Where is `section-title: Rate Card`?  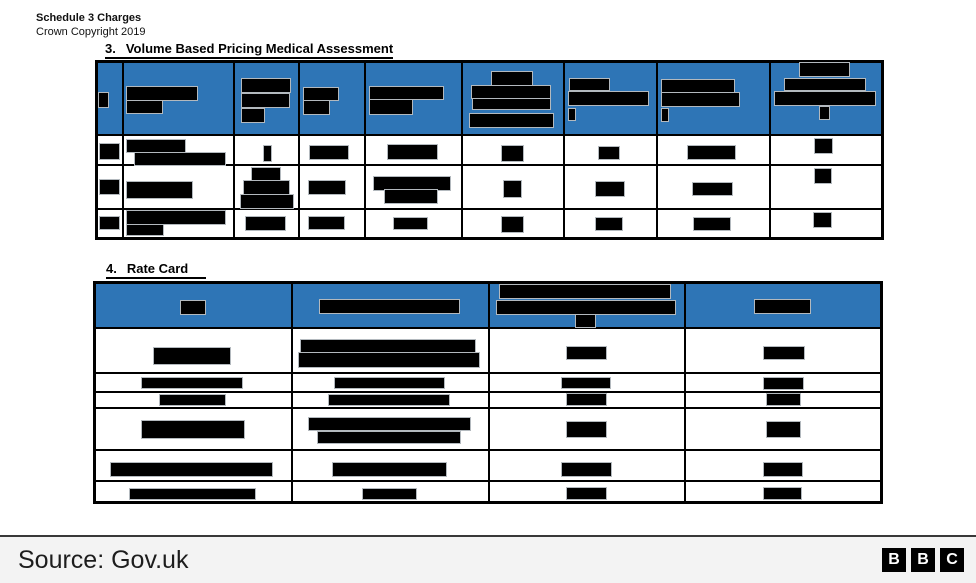 section-title: Rate Card is located at coordinates (157, 268).